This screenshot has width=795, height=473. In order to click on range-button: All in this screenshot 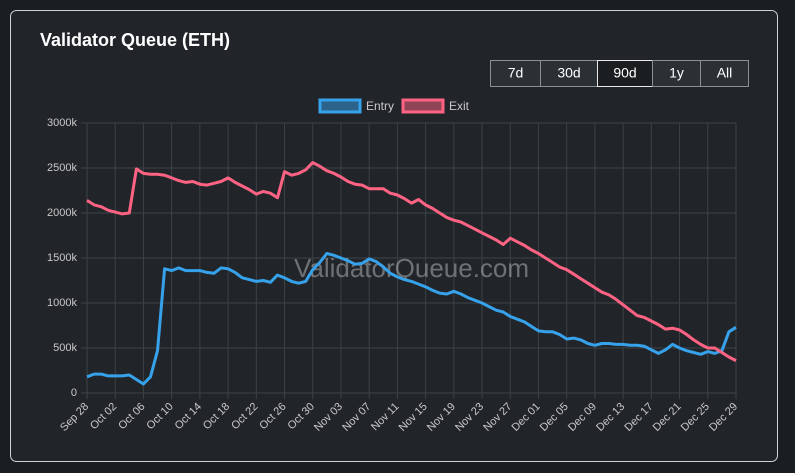, I will do `click(724, 73)`.